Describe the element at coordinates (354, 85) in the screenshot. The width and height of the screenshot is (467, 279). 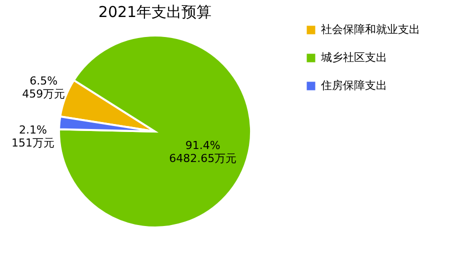
I see `legend-label: 住房保障支出` at that location.